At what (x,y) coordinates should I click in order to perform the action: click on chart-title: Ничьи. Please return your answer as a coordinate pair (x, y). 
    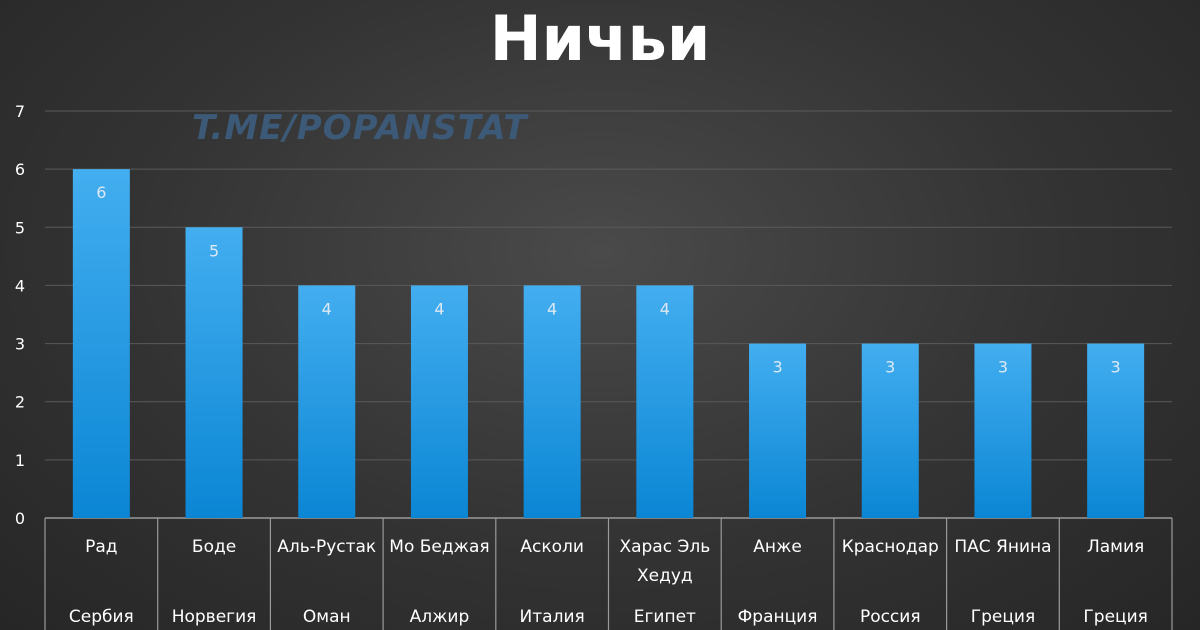
    Looking at the image, I should click on (600, 38).